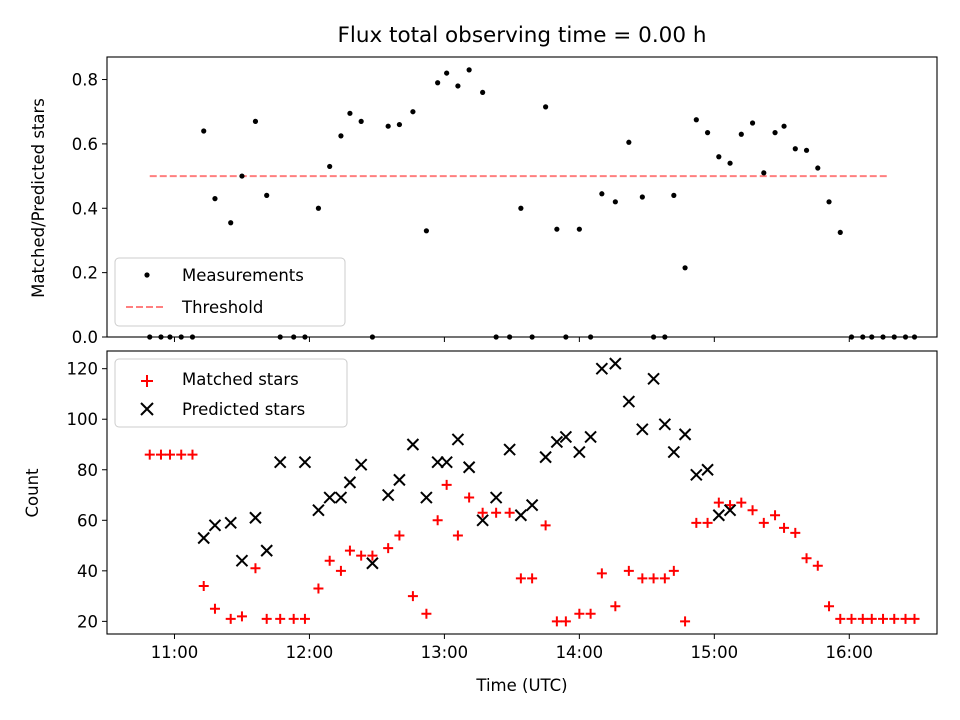 This screenshot has width=960, height=720. What do you see at coordinates (715, 652) in the screenshot?
I see `bottom-xtick-label: 15:00` at bounding box center [715, 652].